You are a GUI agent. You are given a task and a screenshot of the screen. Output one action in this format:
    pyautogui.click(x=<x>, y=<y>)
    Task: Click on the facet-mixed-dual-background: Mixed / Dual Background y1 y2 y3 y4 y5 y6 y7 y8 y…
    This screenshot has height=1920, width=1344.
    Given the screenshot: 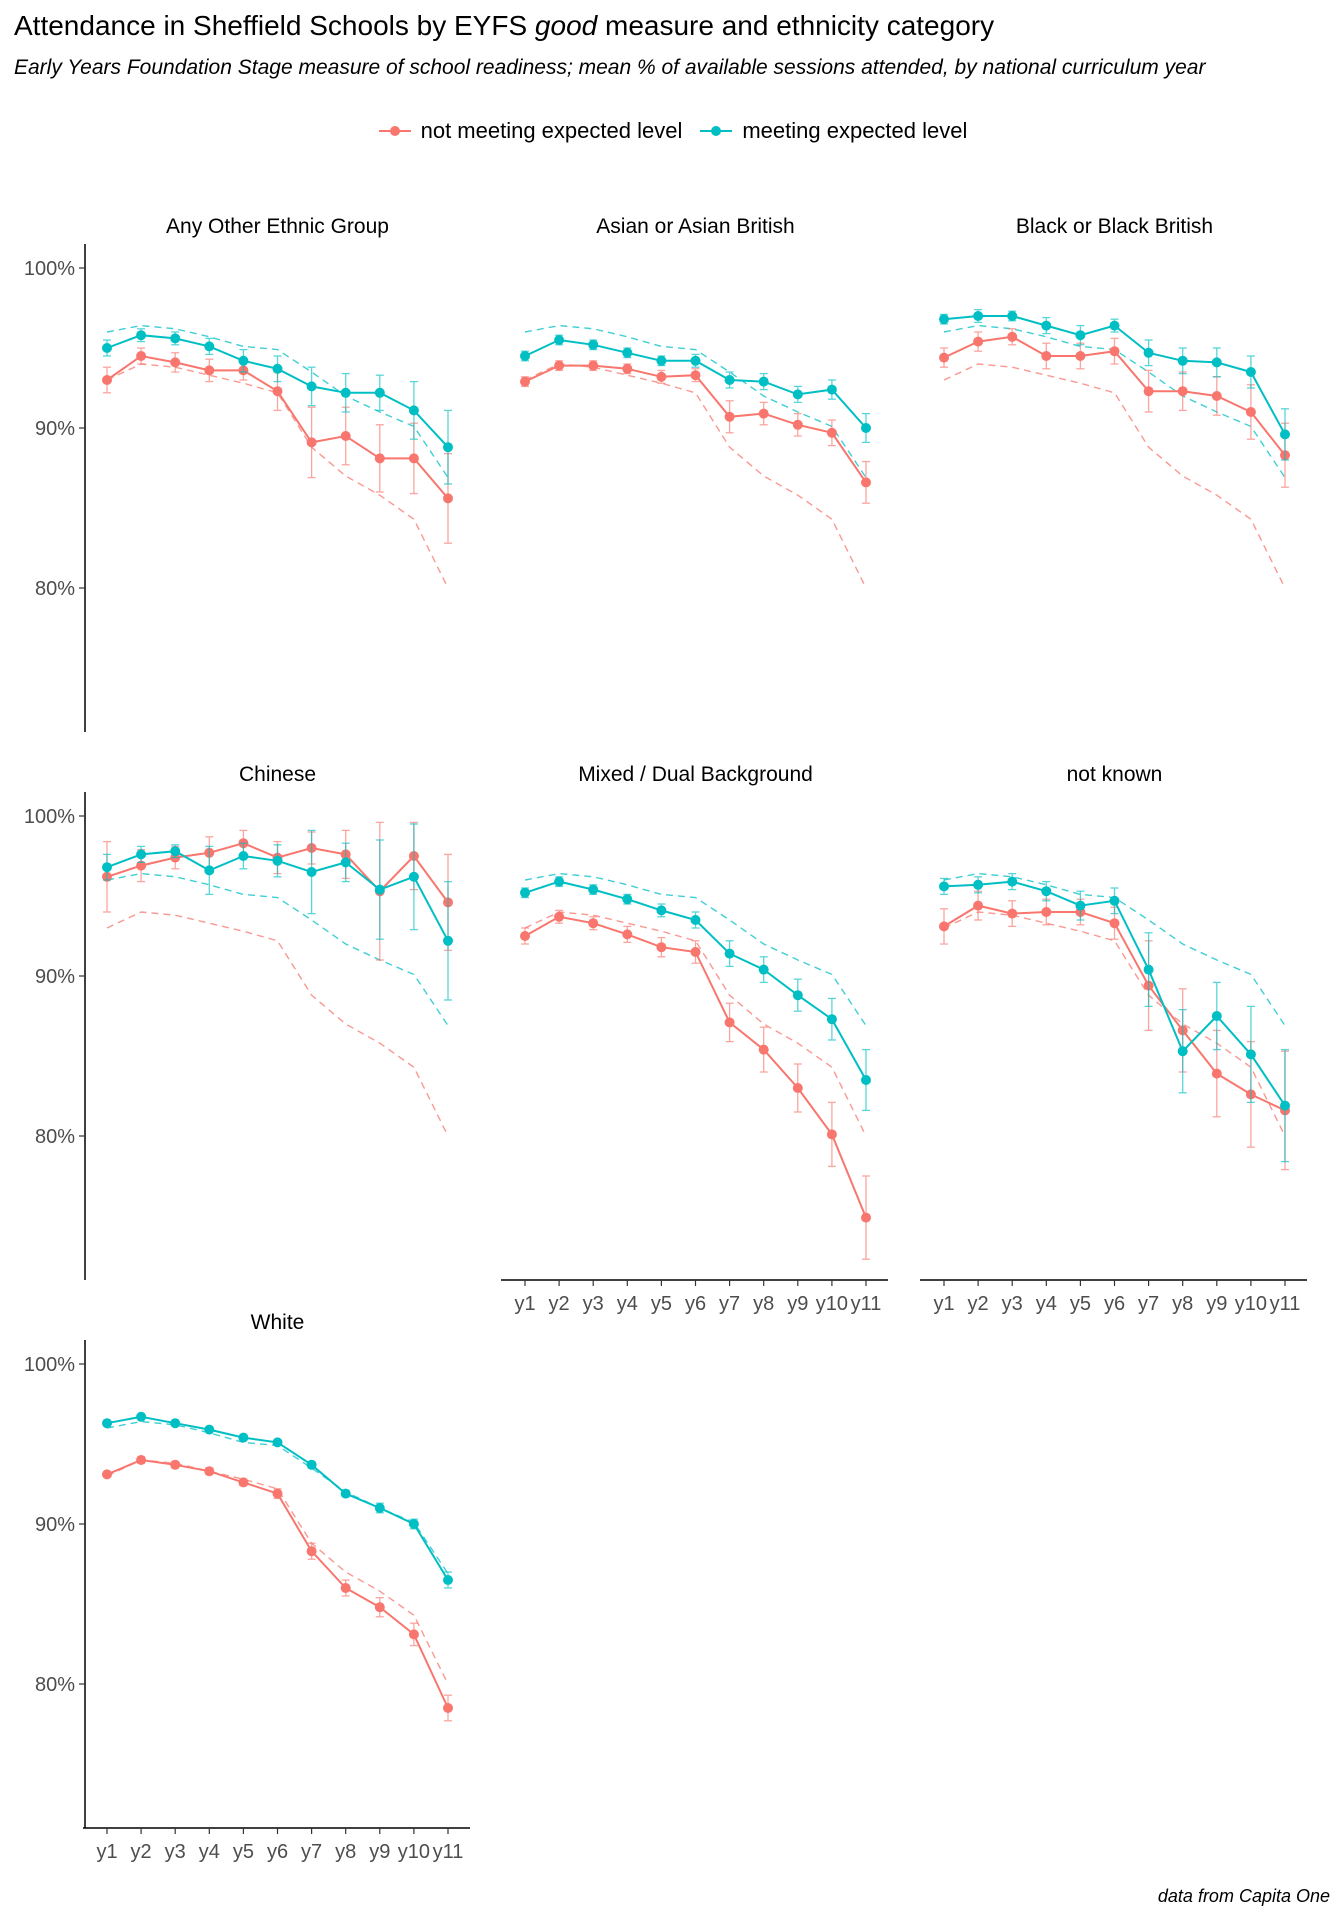 What is the action you would take?
    pyautogui.click(x=694, y=1039)
    